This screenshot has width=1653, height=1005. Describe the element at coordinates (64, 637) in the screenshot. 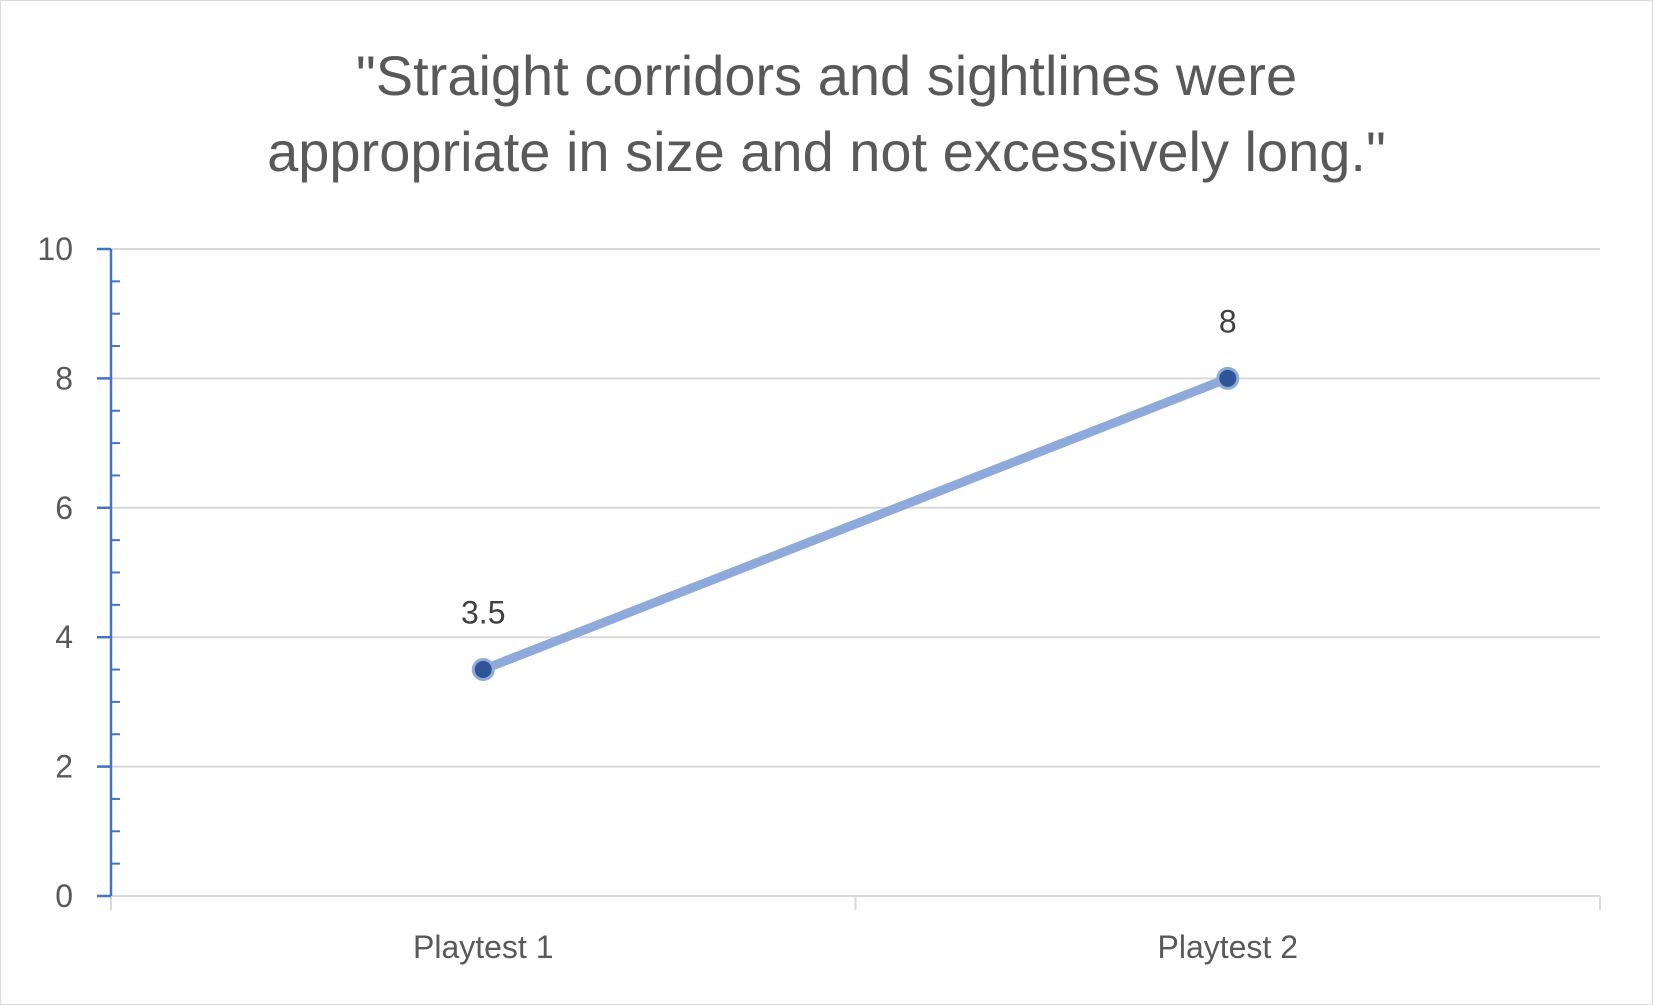

I see `y-tick-label: 4` at that location.